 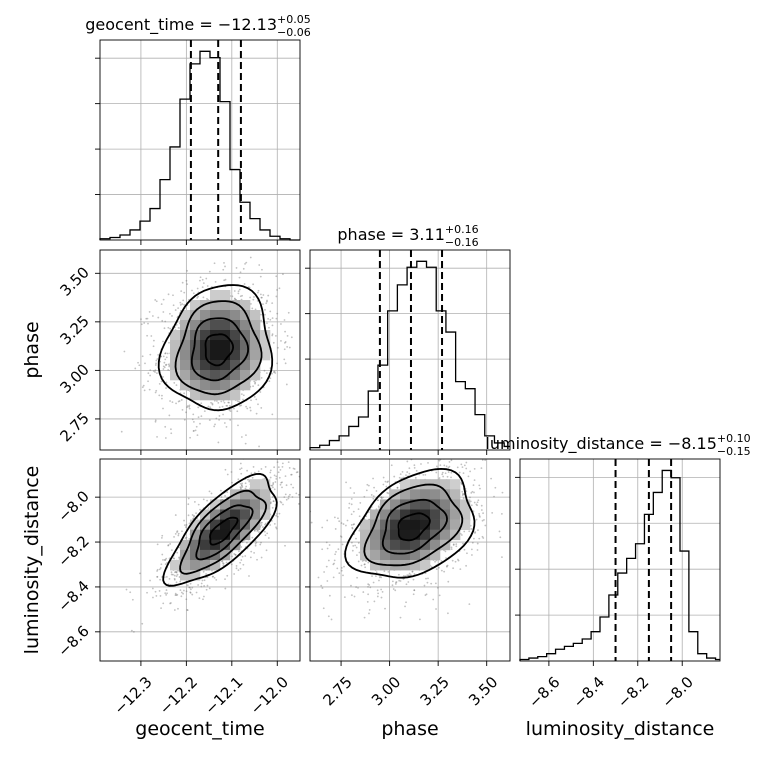 I want to click on x-tick-label: −8.4, so click(x=589, y=692).